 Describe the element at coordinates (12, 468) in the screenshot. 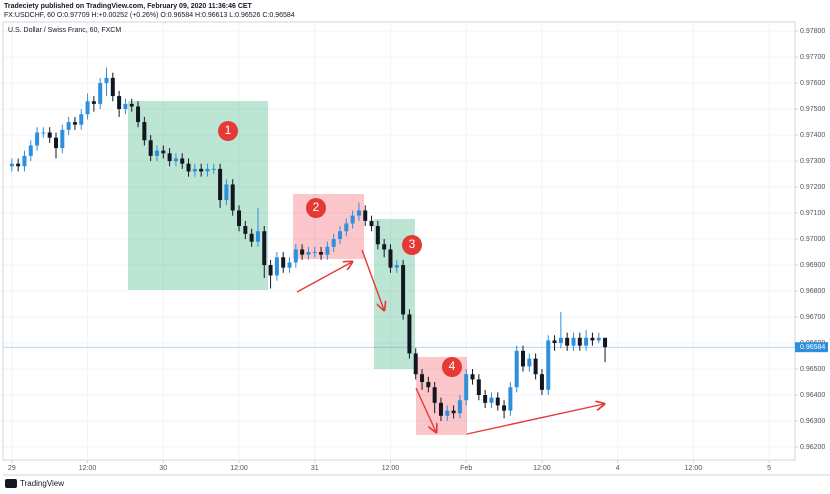

I see `x-tick-label: 29` at that location.